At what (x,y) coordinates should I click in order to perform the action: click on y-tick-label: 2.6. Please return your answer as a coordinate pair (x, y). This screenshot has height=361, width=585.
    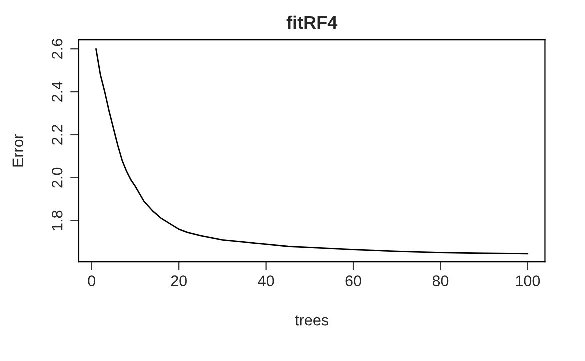
    Looking at the image, I should click on (57, 49).